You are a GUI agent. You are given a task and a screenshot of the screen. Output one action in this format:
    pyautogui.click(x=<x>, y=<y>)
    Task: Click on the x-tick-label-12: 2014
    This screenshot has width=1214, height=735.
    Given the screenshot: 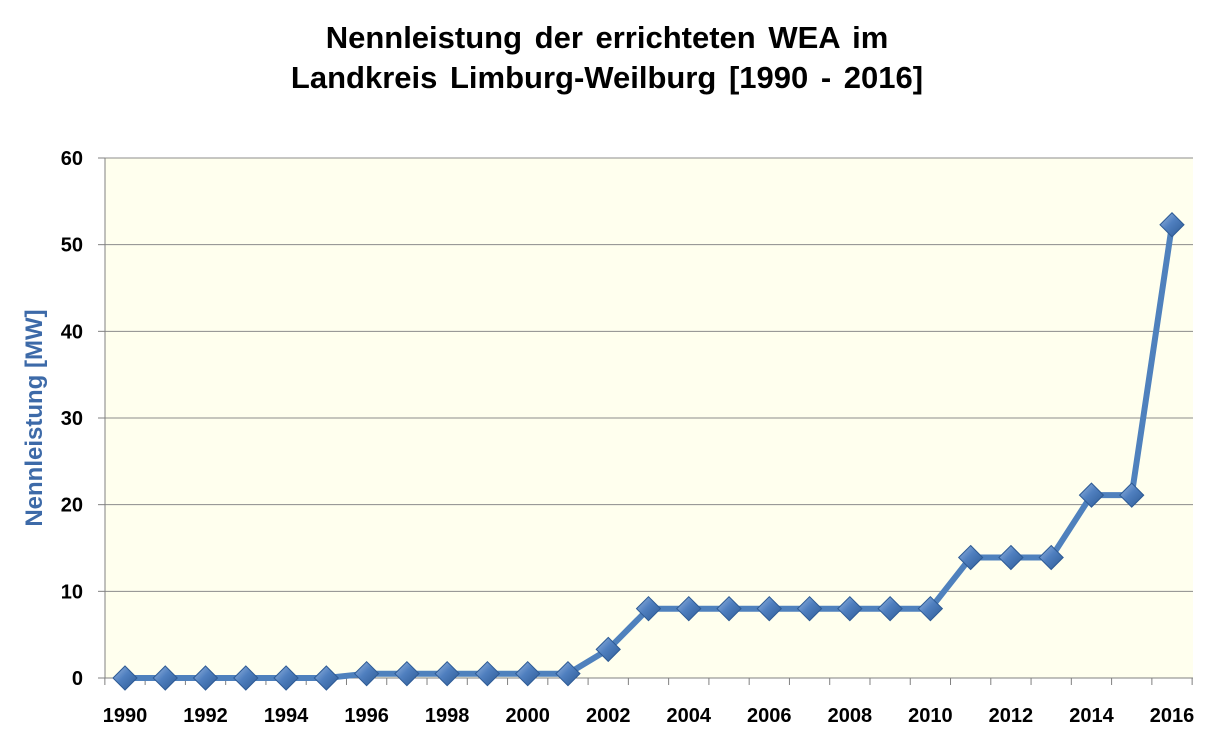 What is the action you would take?
    pyautogui.click(x=1091, y=716)
    